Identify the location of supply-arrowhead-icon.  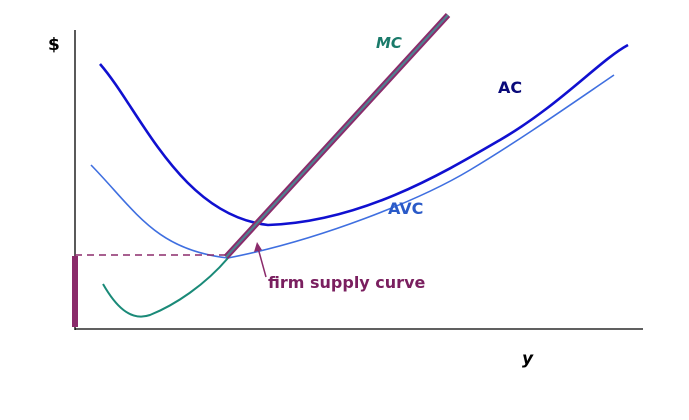
(258, 247).